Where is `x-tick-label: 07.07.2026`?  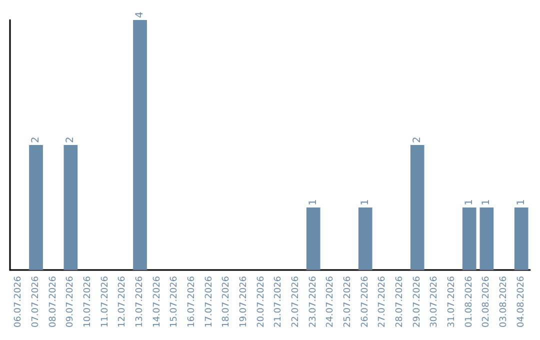
x-tick-label: 07.07.2026 is located at coordinates (36, 302).